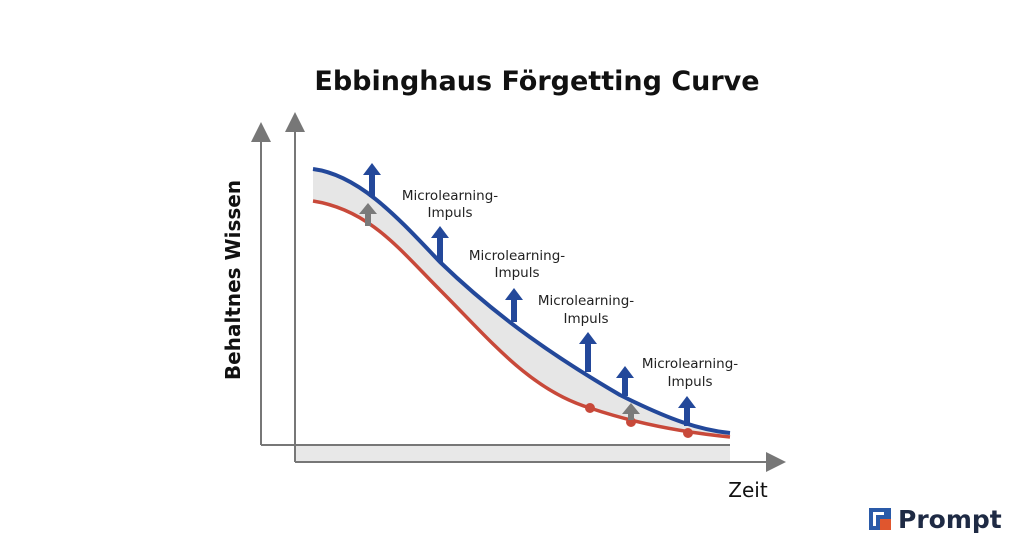  I want to click on logo-icon, so click(880, 519).